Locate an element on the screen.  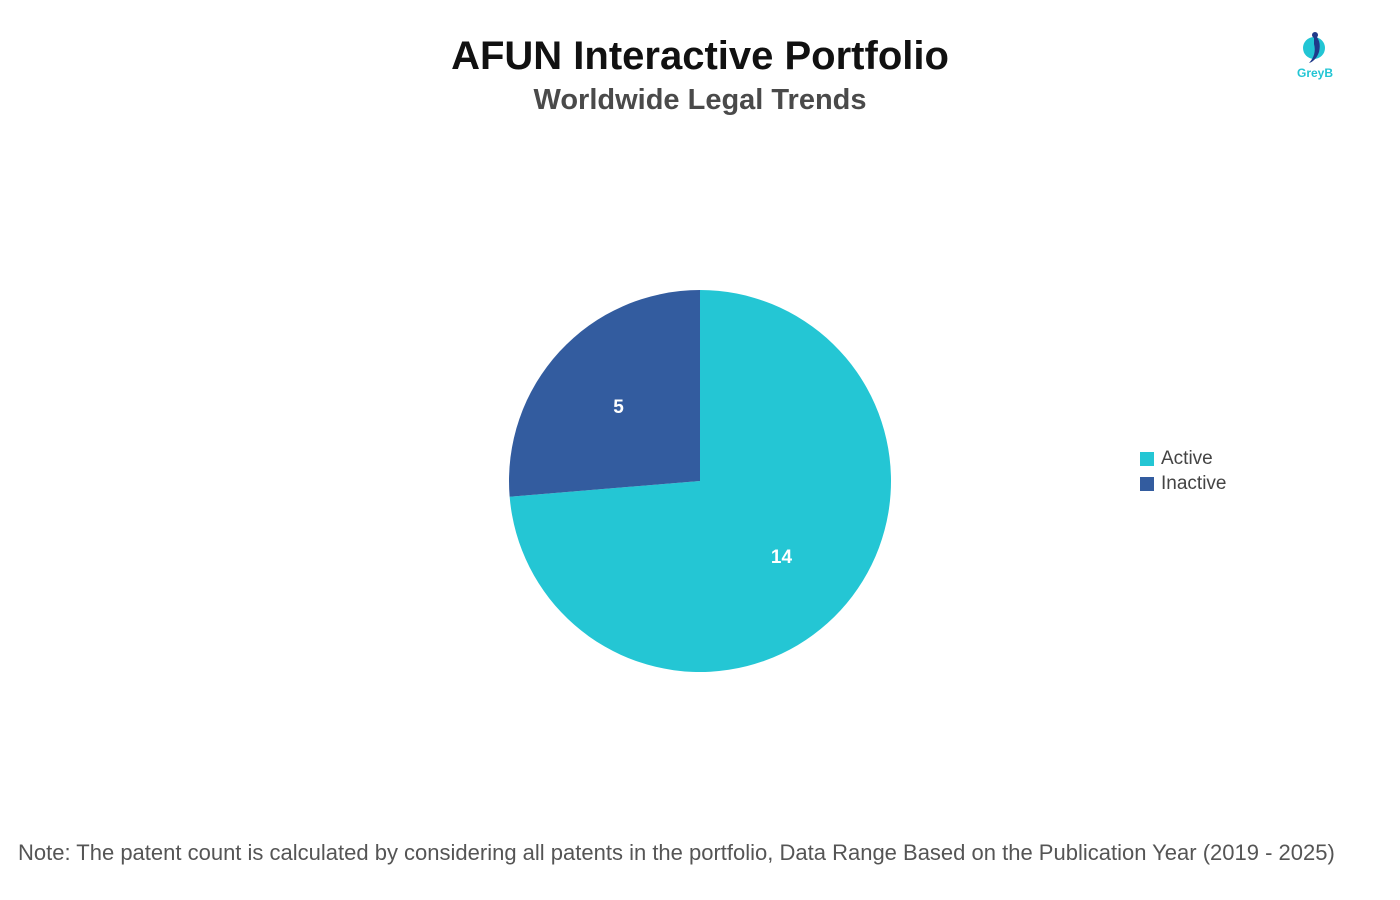
legend-item-inactive: Inactive is located at coordinates (1183, 483).